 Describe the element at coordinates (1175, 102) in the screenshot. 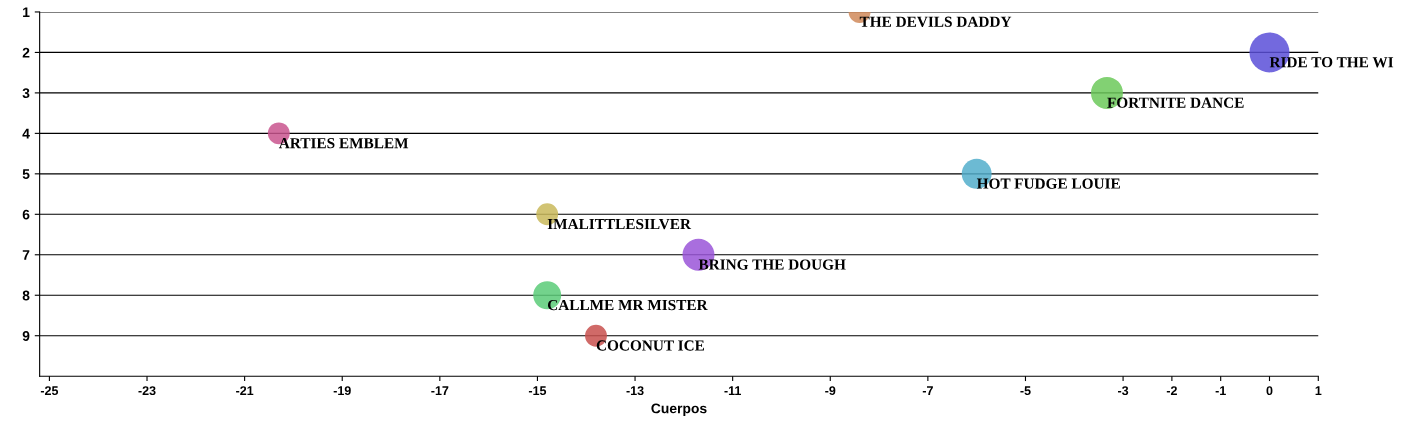

I see `annotation: FORTNITE DANCE` at that location.